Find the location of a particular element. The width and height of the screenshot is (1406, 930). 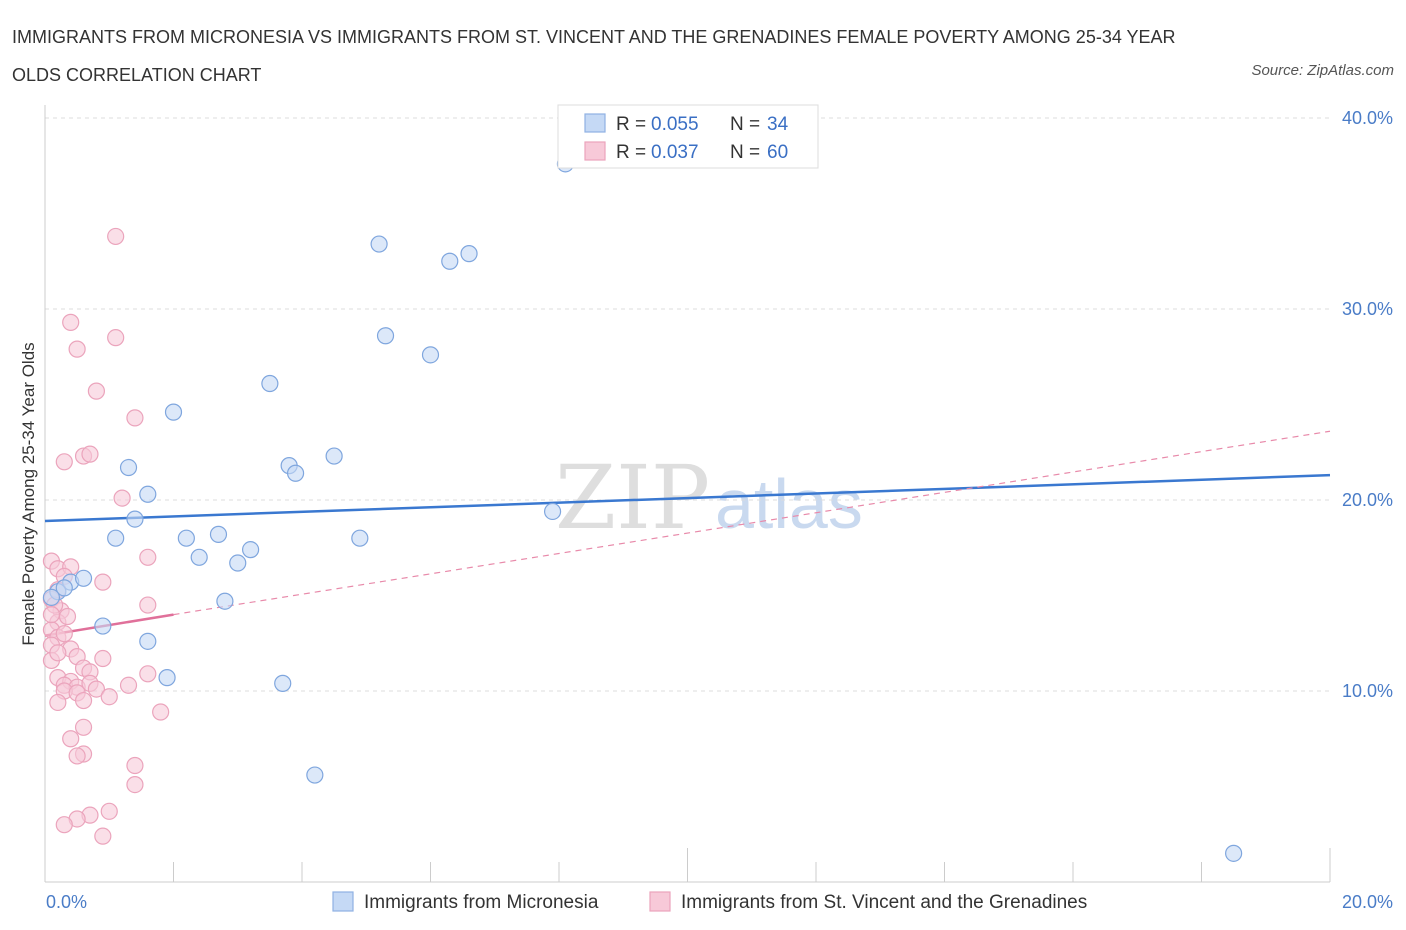

bottom-legend-swatch-stvincent is located at coordinates (660, 901).